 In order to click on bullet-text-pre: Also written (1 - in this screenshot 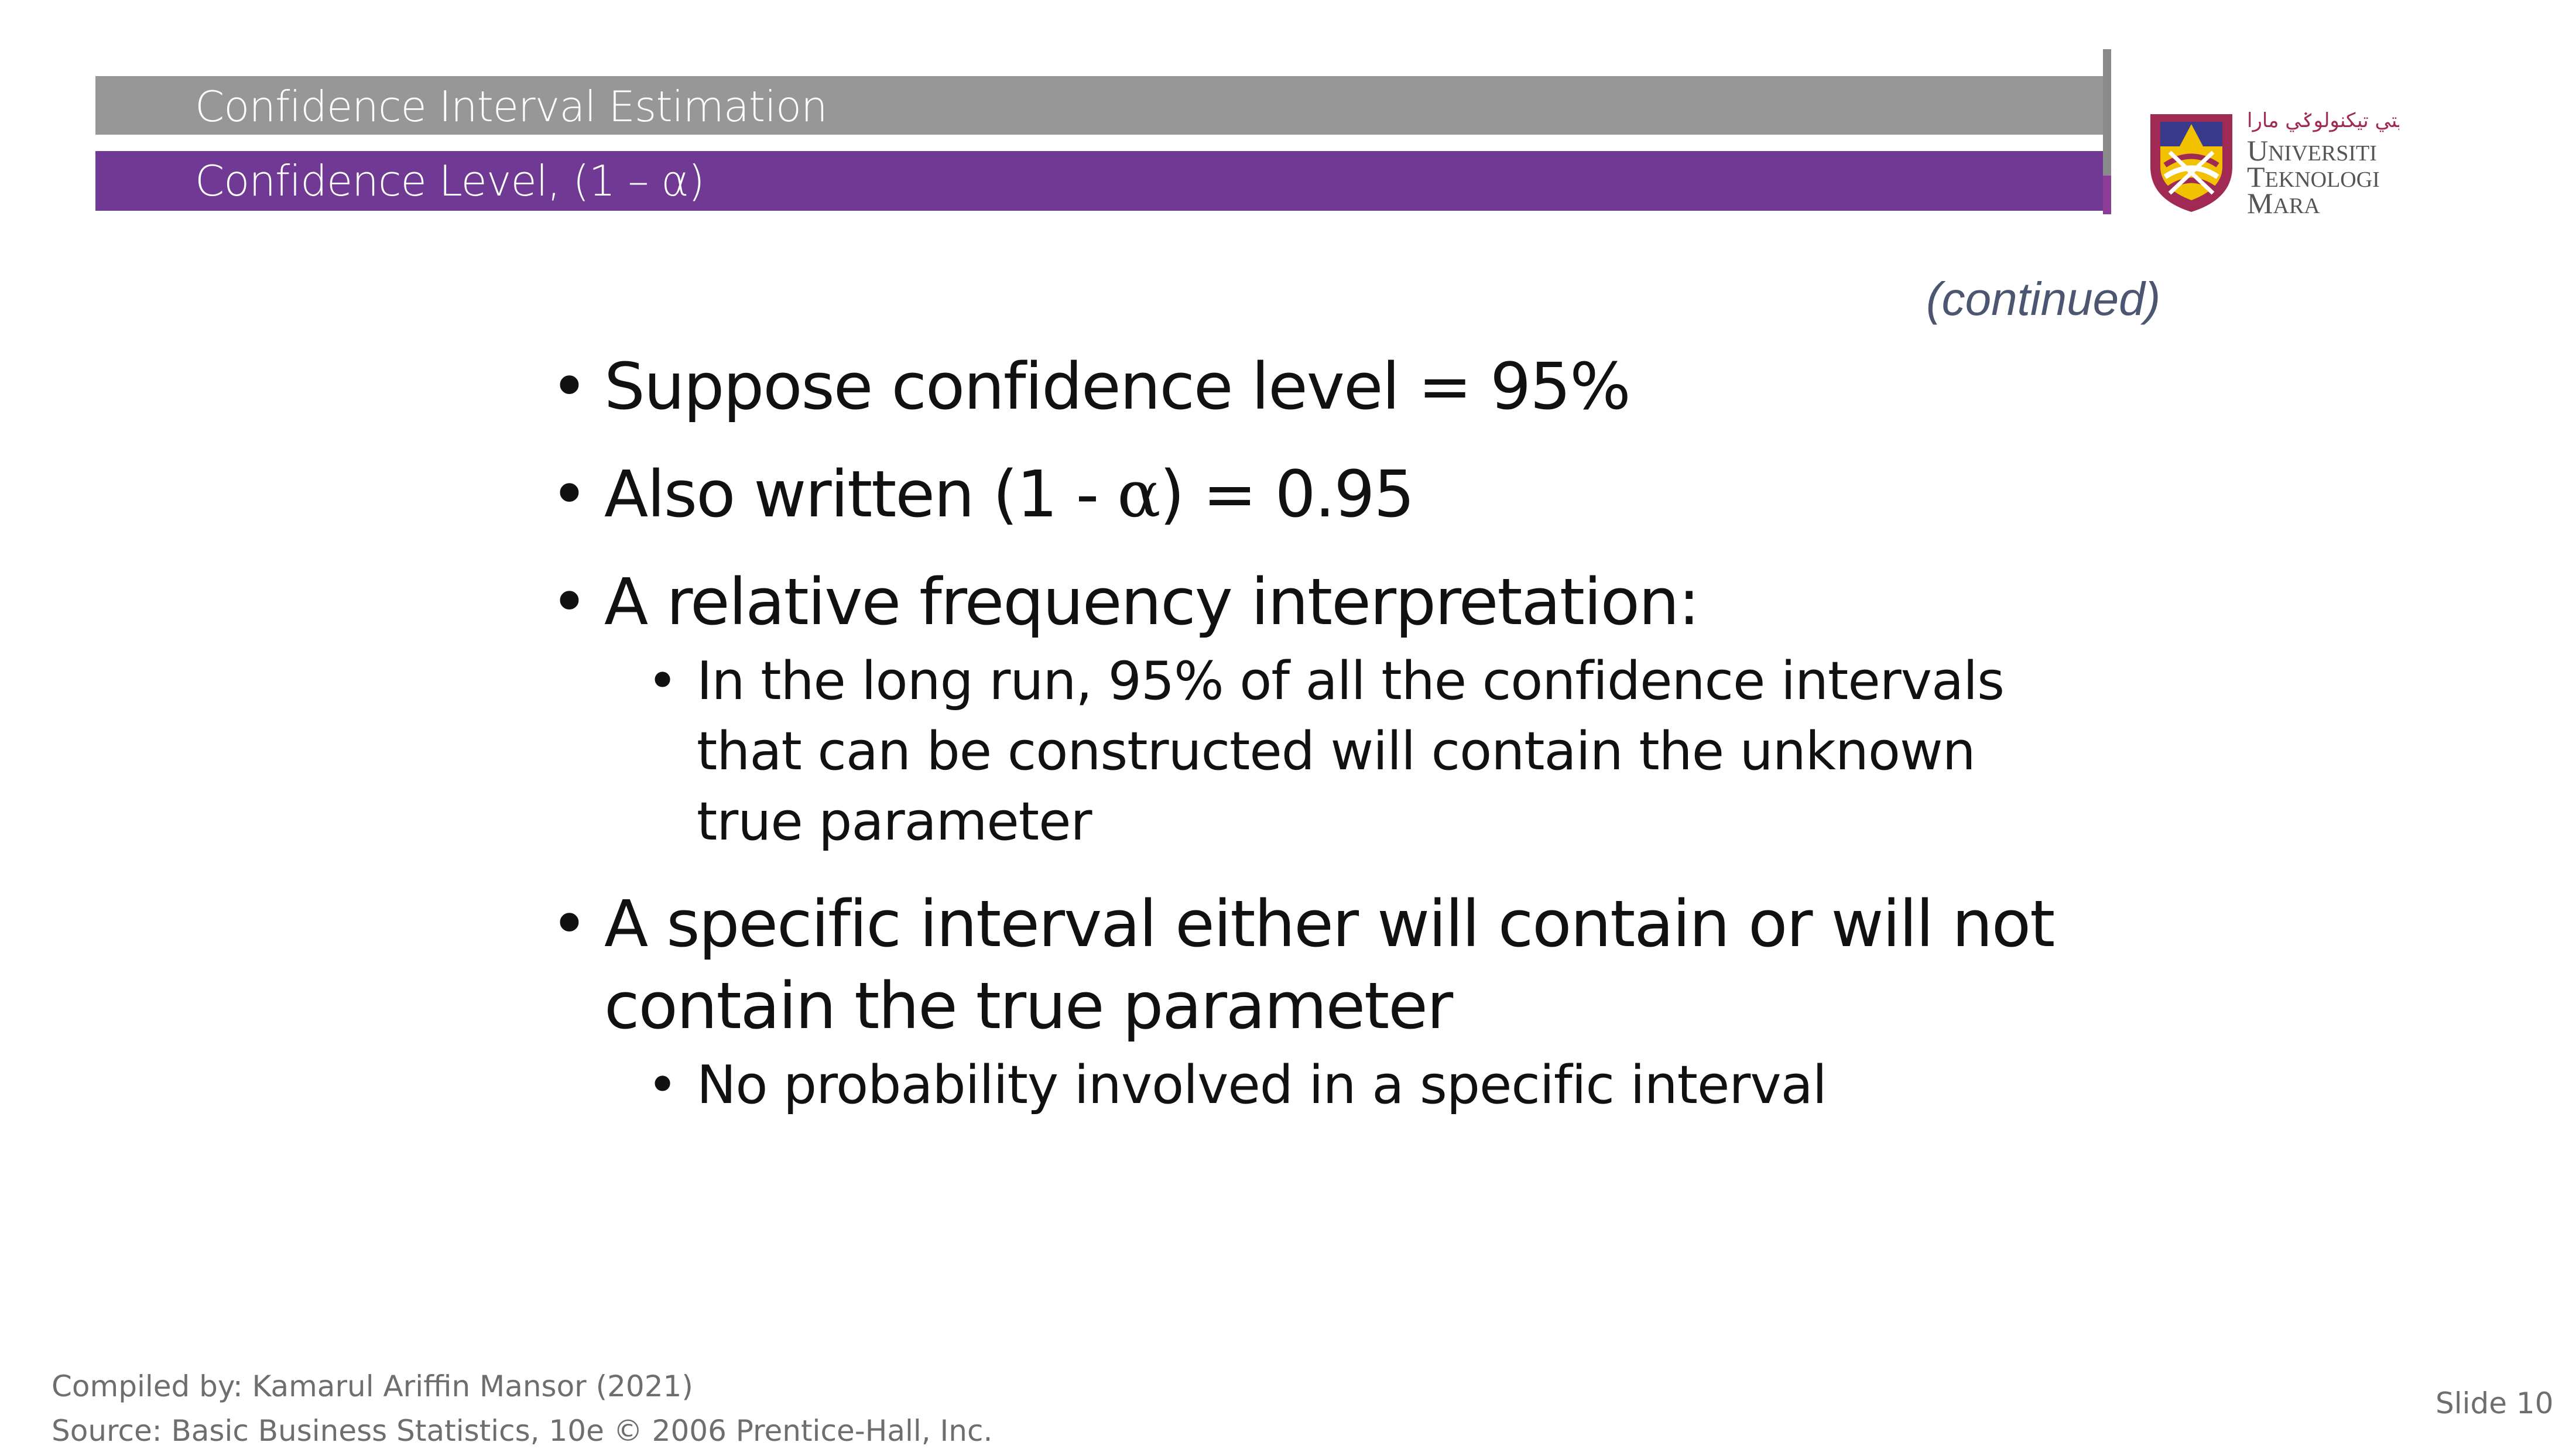, I will do `click(861, 494)`.